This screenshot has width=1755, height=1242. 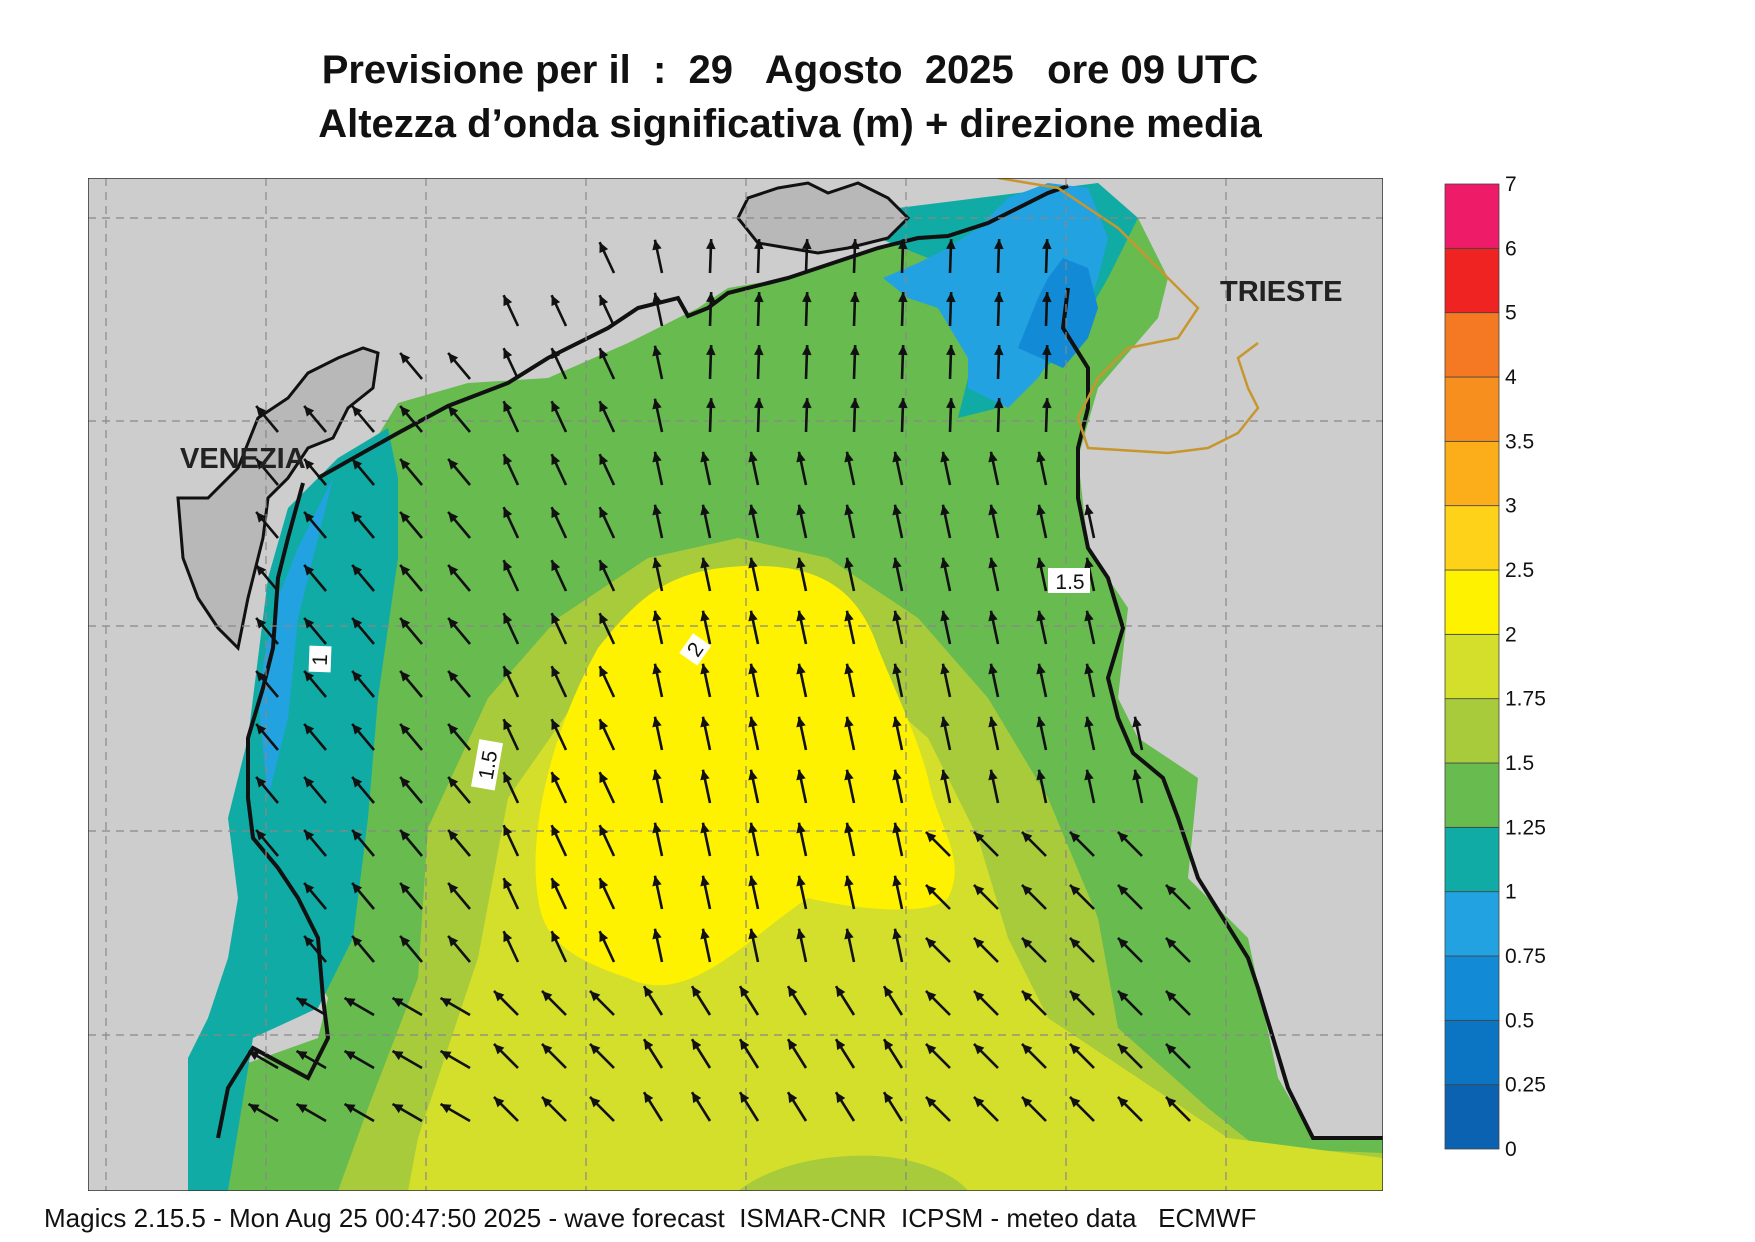 I want to click on colorbar-label: 1, so click(x=1511, y=892).